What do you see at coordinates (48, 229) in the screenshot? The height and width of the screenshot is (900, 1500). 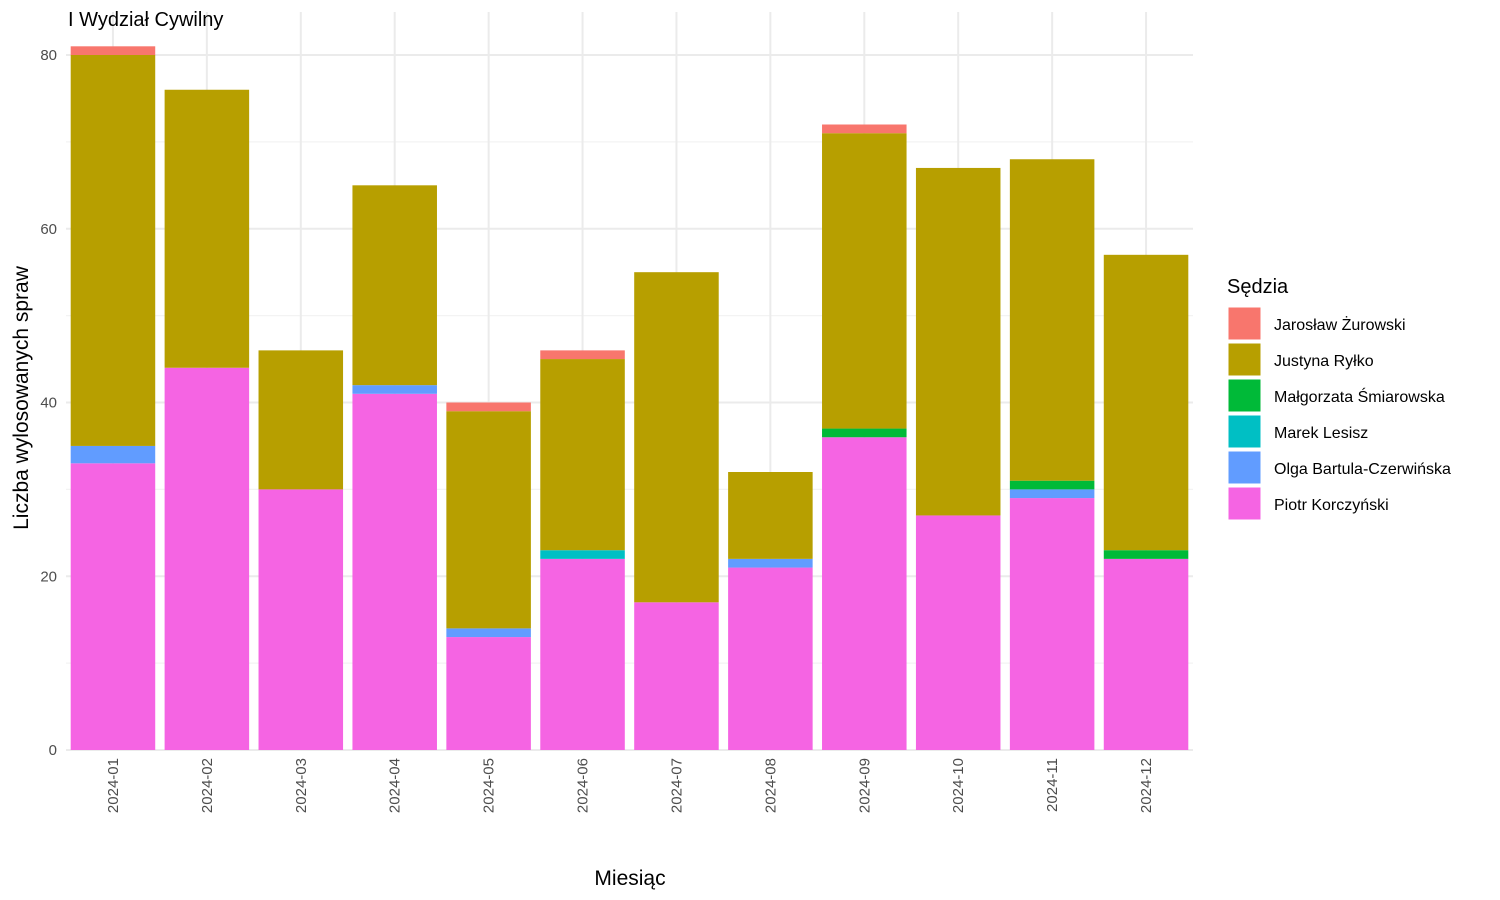 I see `y-tick-label: 60` at bounding box center [48, 229].